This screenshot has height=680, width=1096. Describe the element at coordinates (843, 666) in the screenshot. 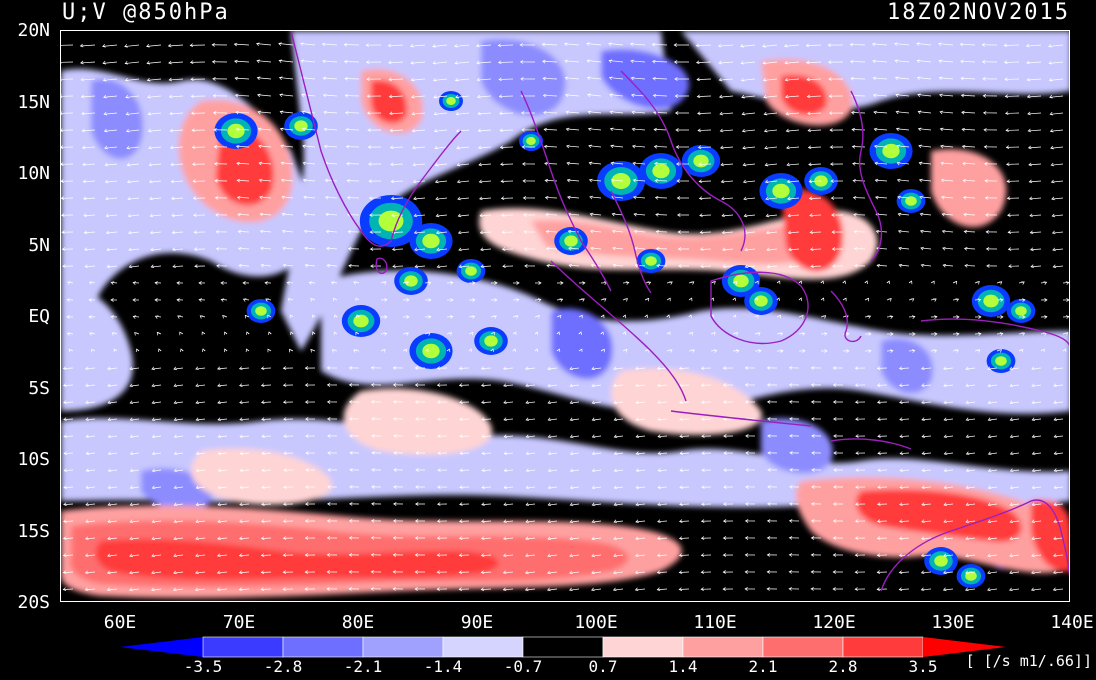

I see `cb-label-p28: 2.8` at that location.